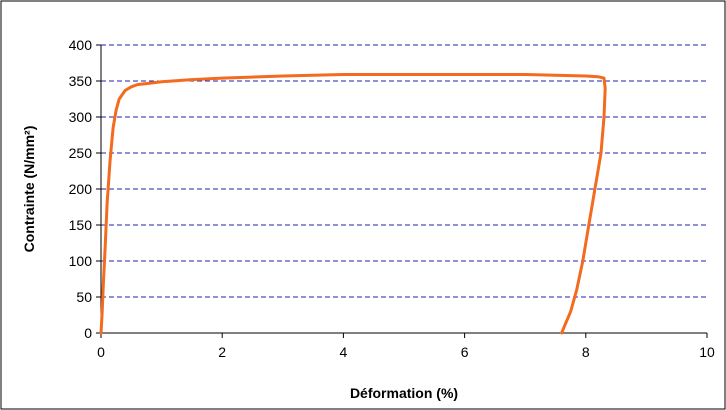  I want to click on x-tick-label: 6, so click(465, 352).